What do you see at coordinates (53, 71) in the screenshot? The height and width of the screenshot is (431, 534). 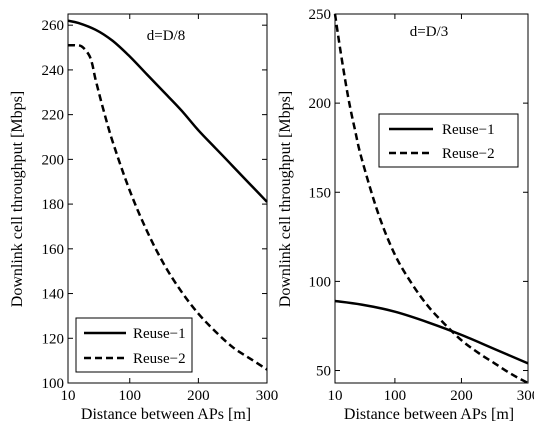 I see `y-tick-label: 240` at bounding box center [53, 71].